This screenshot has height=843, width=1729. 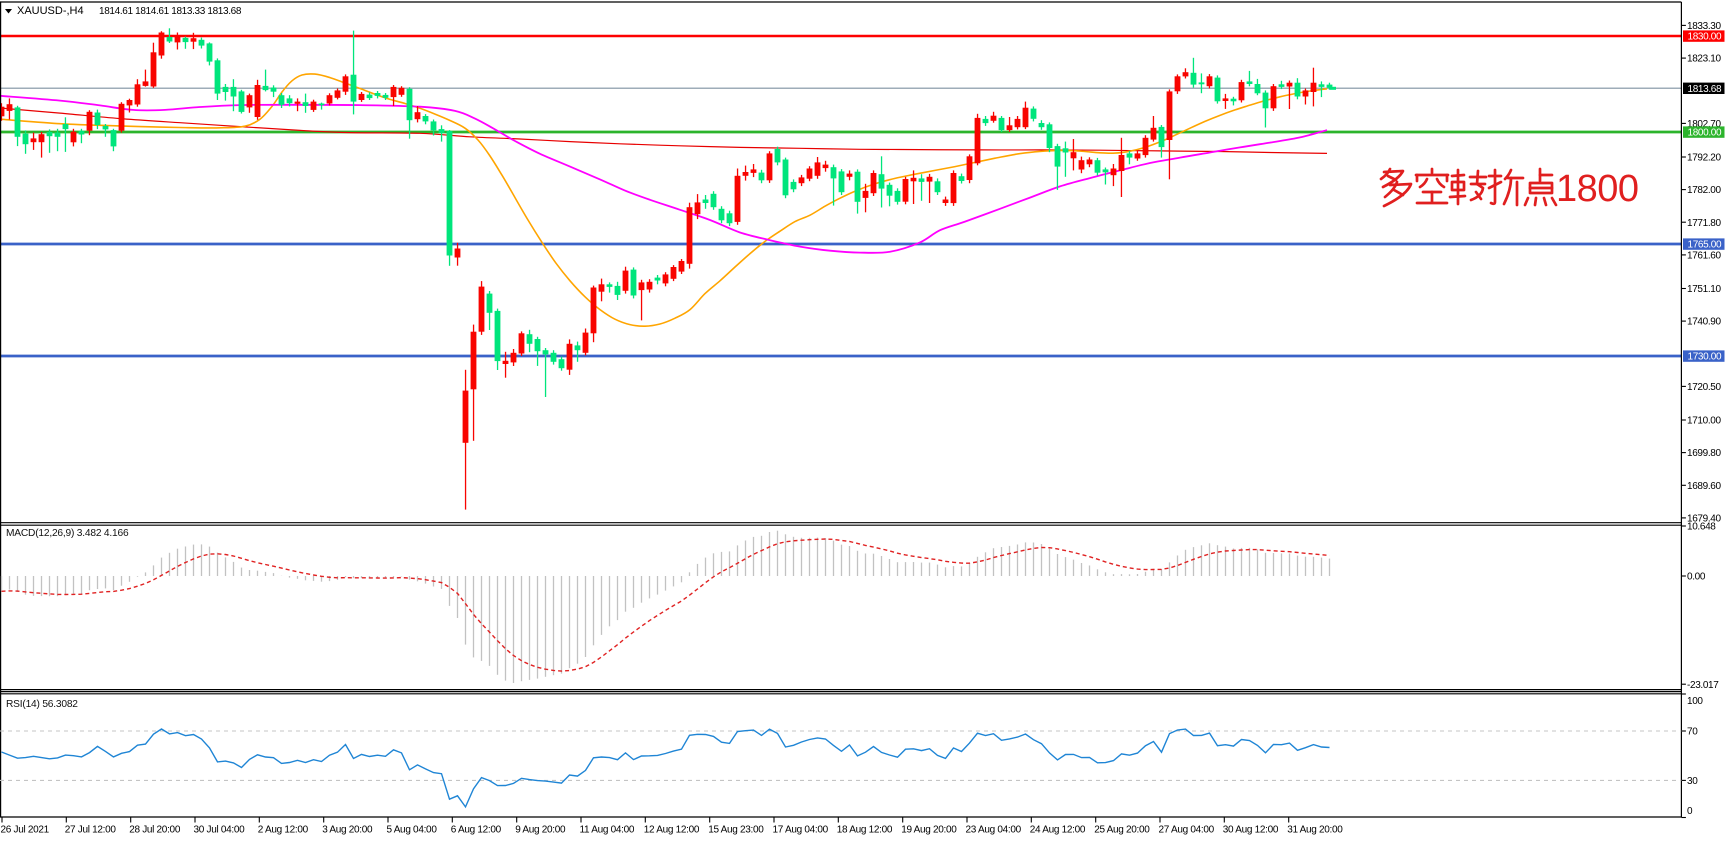 What do you see at coordinates (347, 830) in the screenshot?
I see `svg-text: 3 Aug 20:00` at bounding box center [347, 830].